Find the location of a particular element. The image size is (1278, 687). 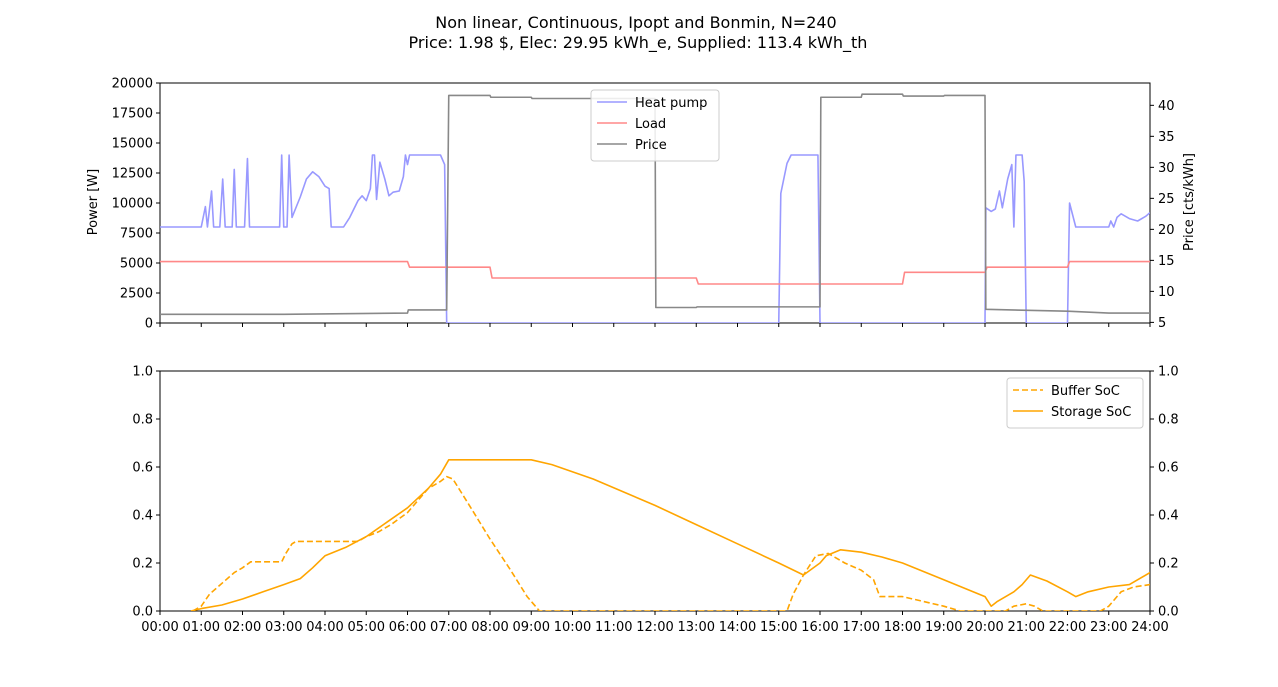

x-tick-label: 22:00 is located at coordinates (1067, 627).